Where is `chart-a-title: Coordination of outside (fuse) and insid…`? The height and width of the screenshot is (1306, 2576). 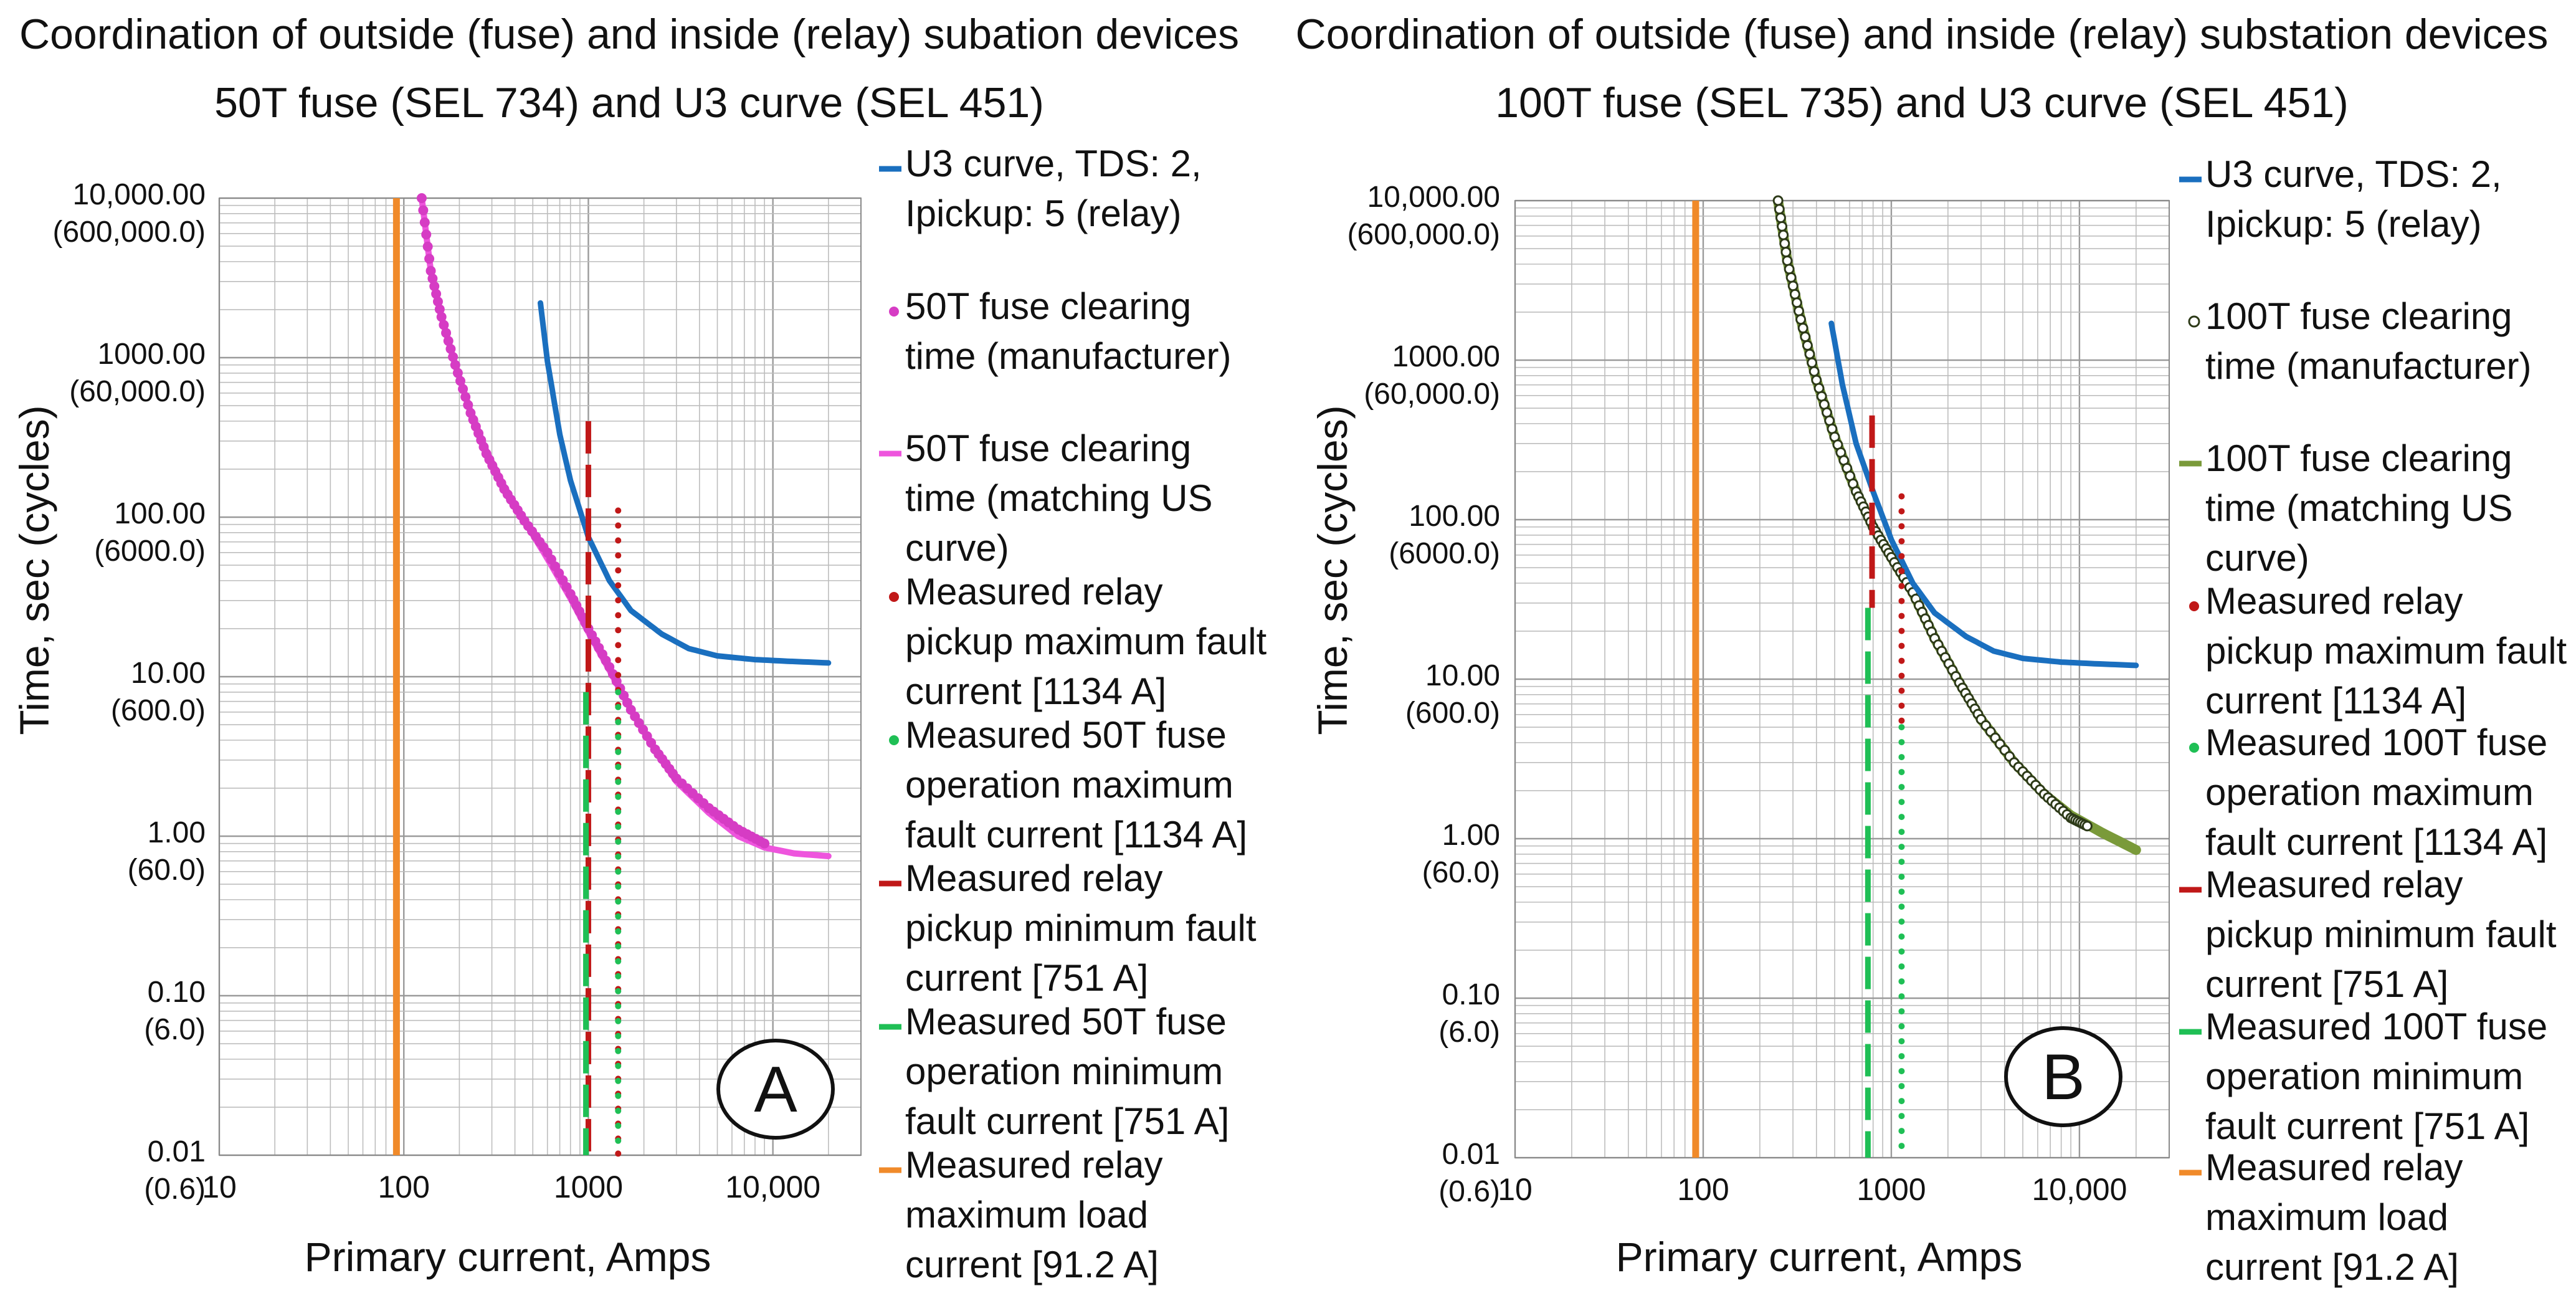
chart-a-title: Coordination of outside (fuse) and insid… is located at coordinates (629, 34).